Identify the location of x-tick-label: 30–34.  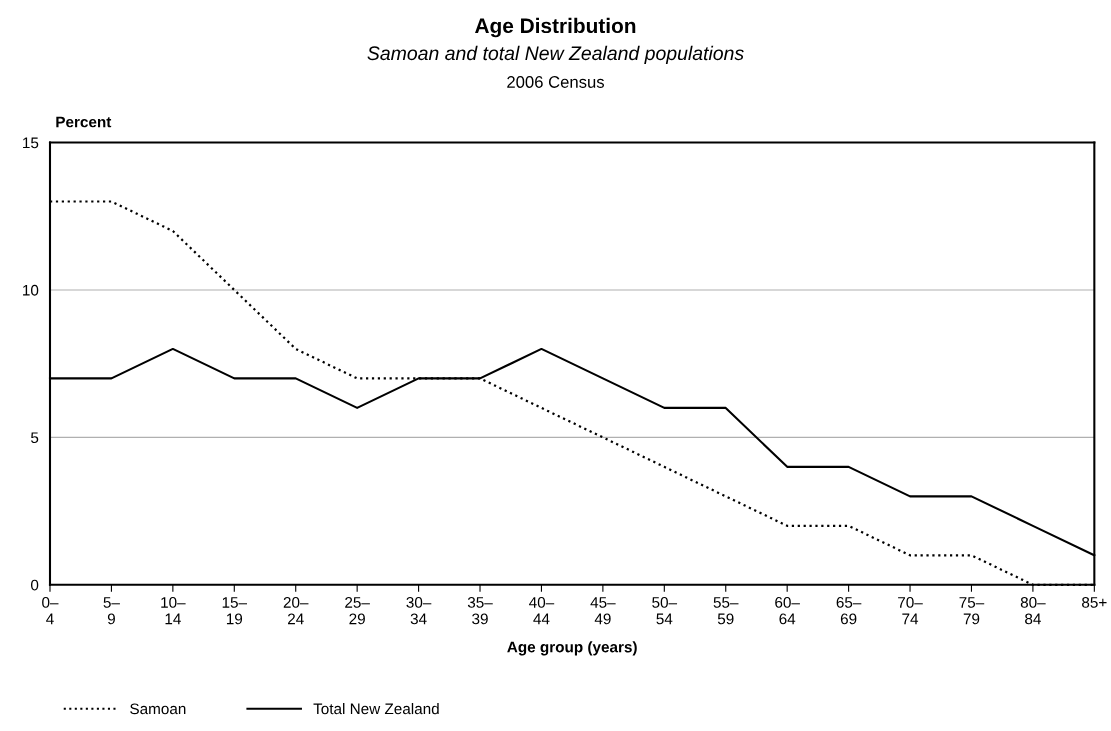
(419, 611).